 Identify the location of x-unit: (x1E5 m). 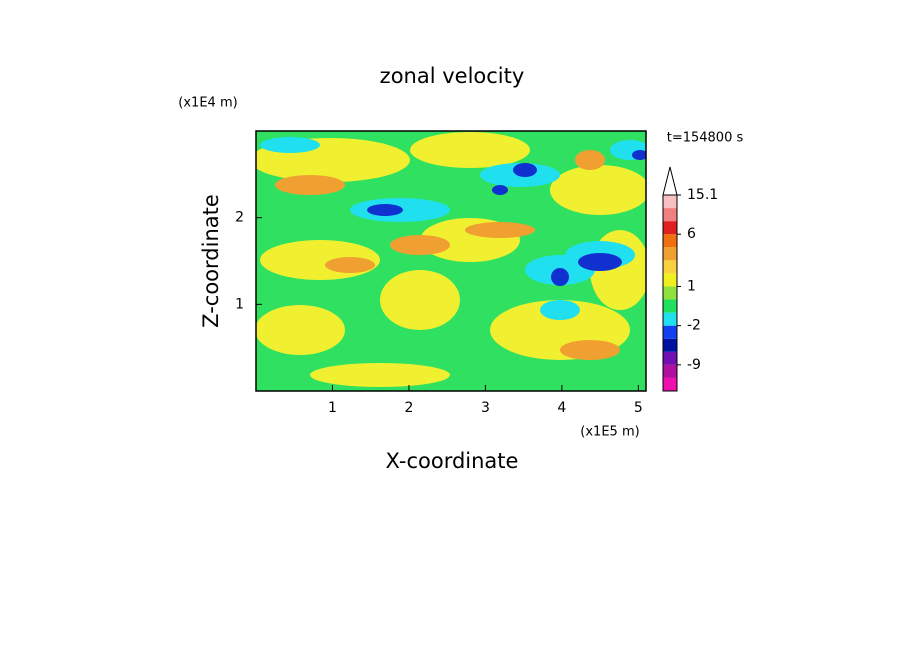
(609, 432).